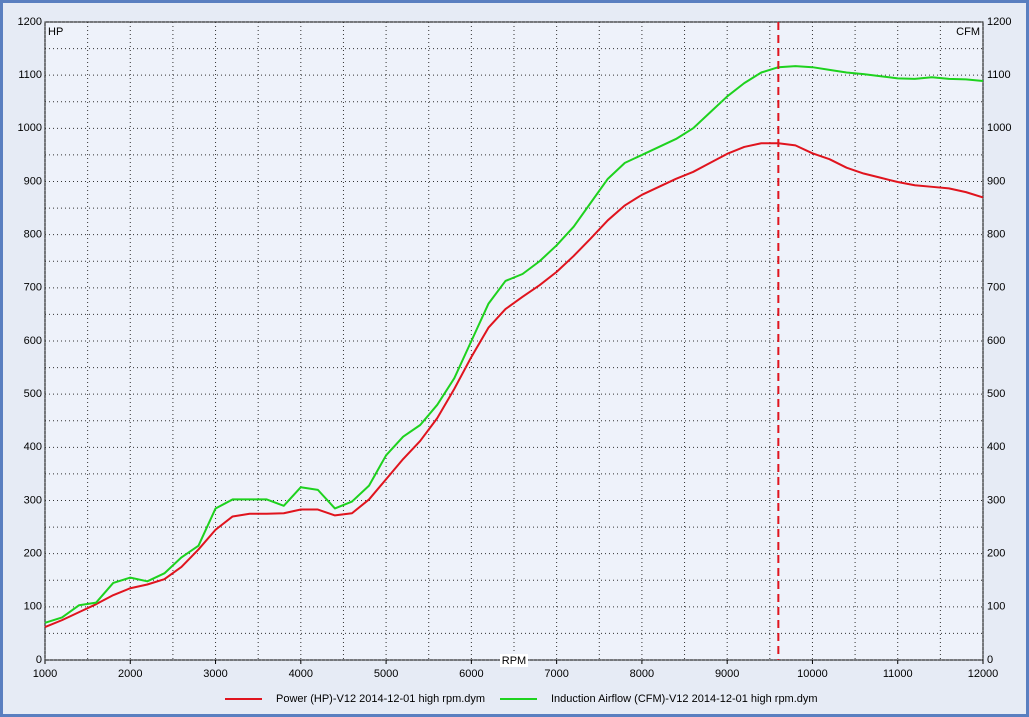  Describe the element at coordinates (30, 75) in the screenshot. I see `y-tick-label: 1100` at that location.